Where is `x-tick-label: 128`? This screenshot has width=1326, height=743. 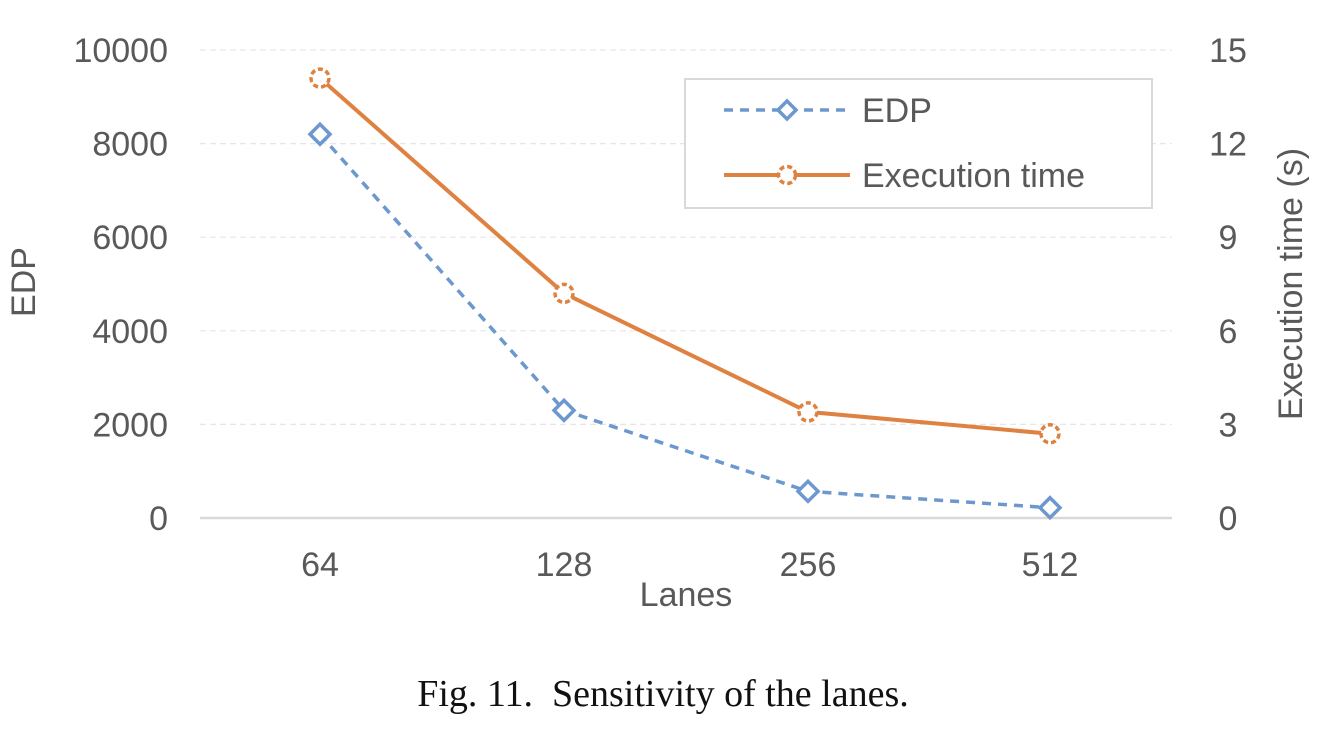
x-tick-label: 128 is located at coordinates (564, 565).